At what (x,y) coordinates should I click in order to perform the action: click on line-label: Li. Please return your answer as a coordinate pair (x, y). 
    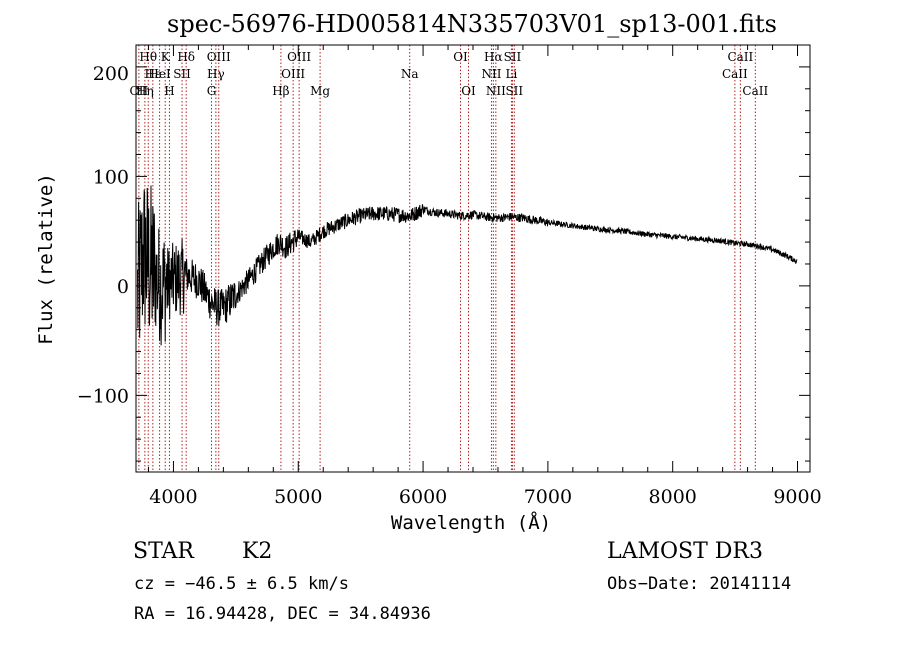
    Looking at the image, I should click on (512, 74).